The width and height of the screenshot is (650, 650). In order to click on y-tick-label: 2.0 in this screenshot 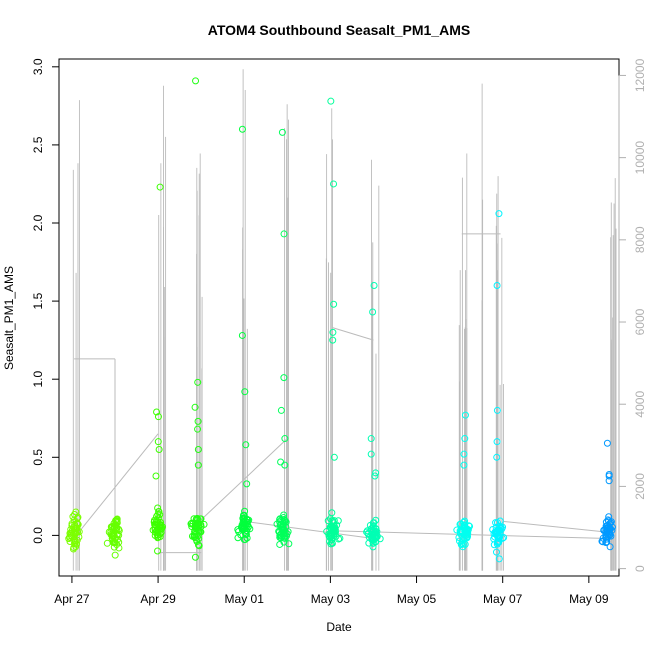, I will do `click(38, 222)`.